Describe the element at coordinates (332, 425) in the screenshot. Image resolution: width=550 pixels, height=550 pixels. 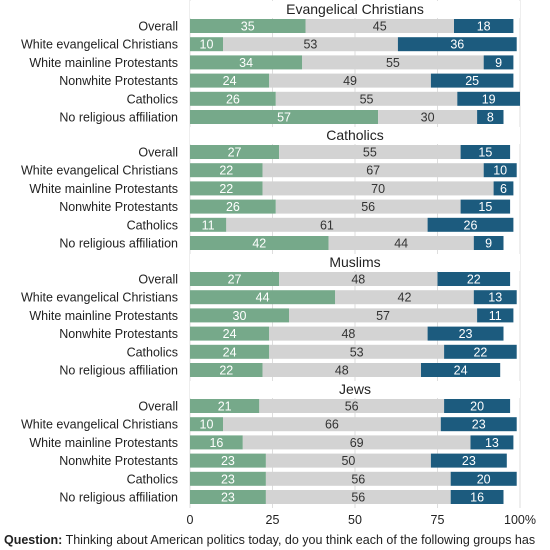
I see `data-label: 66` at that location.